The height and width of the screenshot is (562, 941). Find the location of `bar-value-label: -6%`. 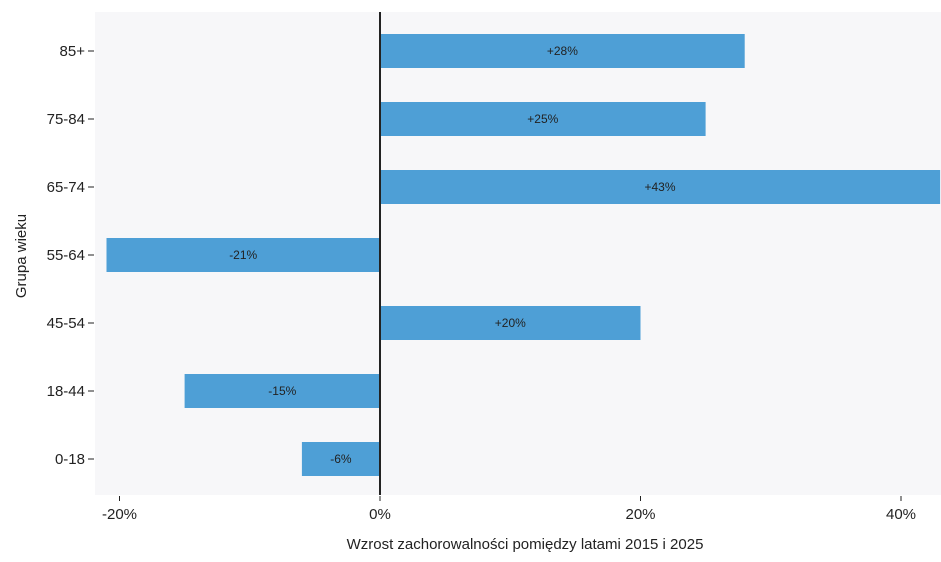

bar-value-label: -6% is located at coordinates (341, 459).